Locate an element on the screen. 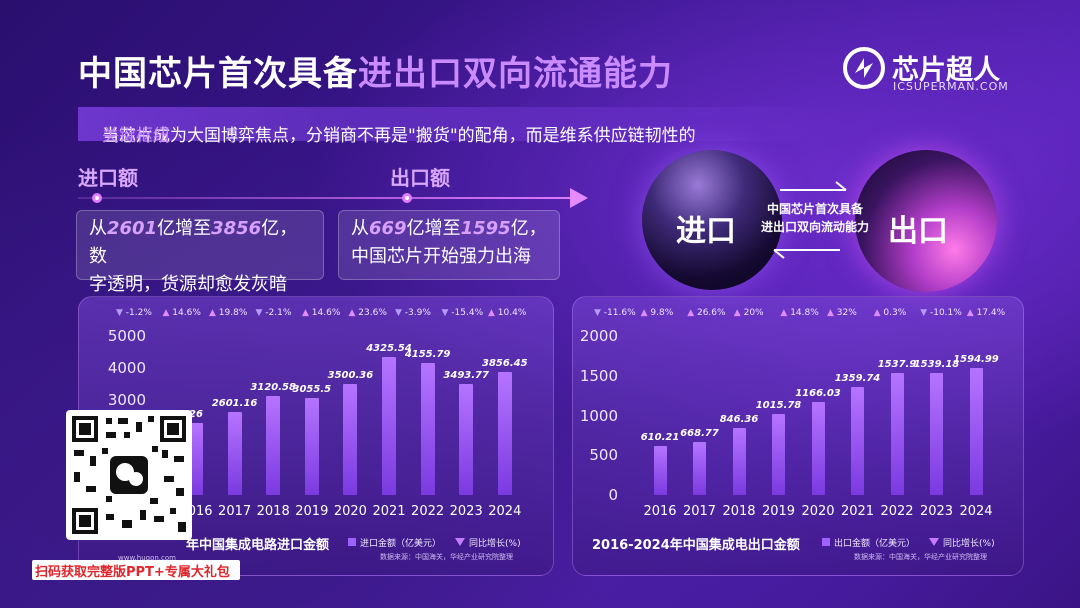  x-tick-label: 2017 is located at coordinates (235, 511).